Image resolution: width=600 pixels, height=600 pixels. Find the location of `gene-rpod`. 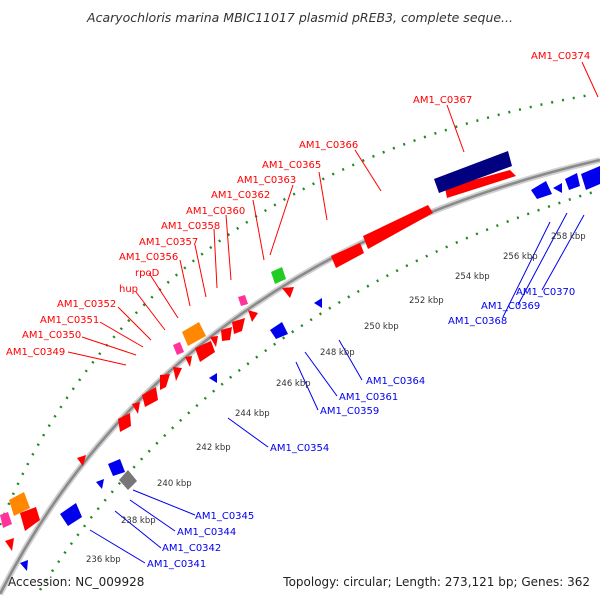

gene-rpod is located at coordinates (205, 351).